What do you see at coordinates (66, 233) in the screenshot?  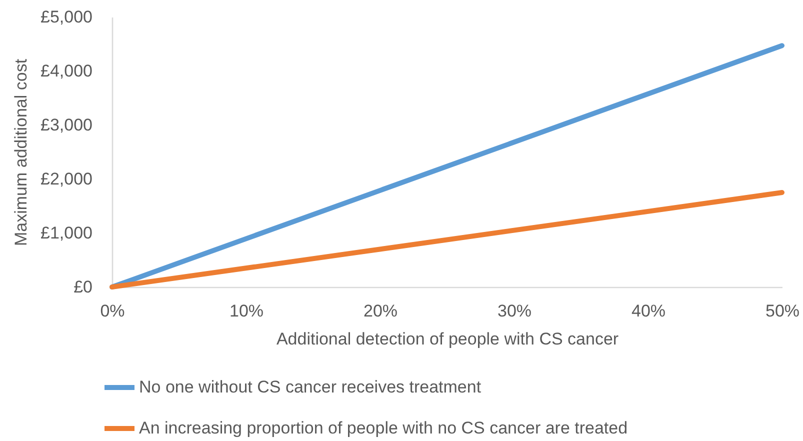 I see `y-tick-label: £1,000` at bounding box center [66, 233].